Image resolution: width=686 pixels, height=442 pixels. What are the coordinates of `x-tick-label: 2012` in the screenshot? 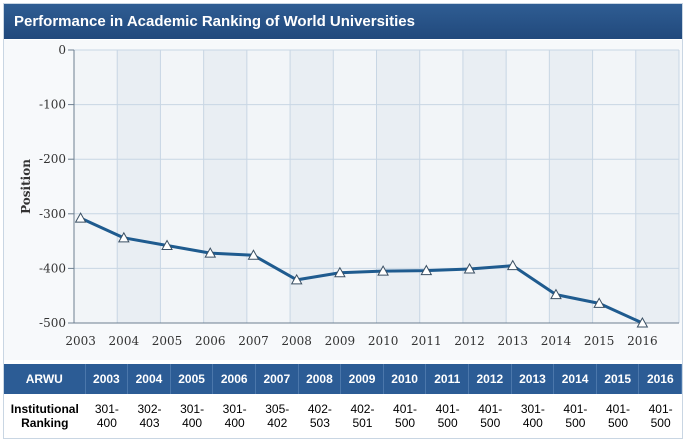 It's located at (469, 341).